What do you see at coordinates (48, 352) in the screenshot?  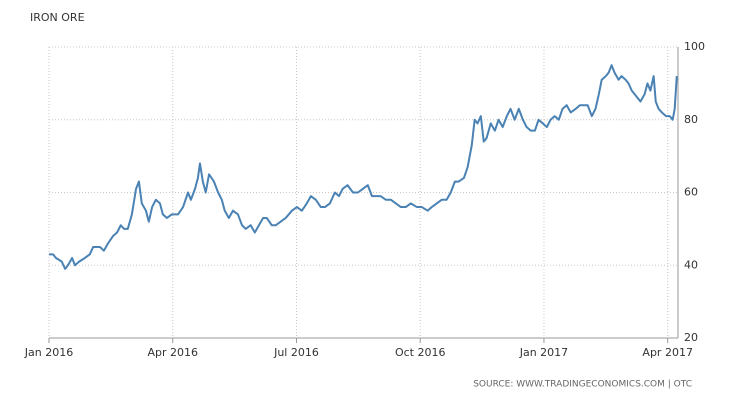 I see `x-tick-label: Jan 2016` at bounding box center [48, 352].